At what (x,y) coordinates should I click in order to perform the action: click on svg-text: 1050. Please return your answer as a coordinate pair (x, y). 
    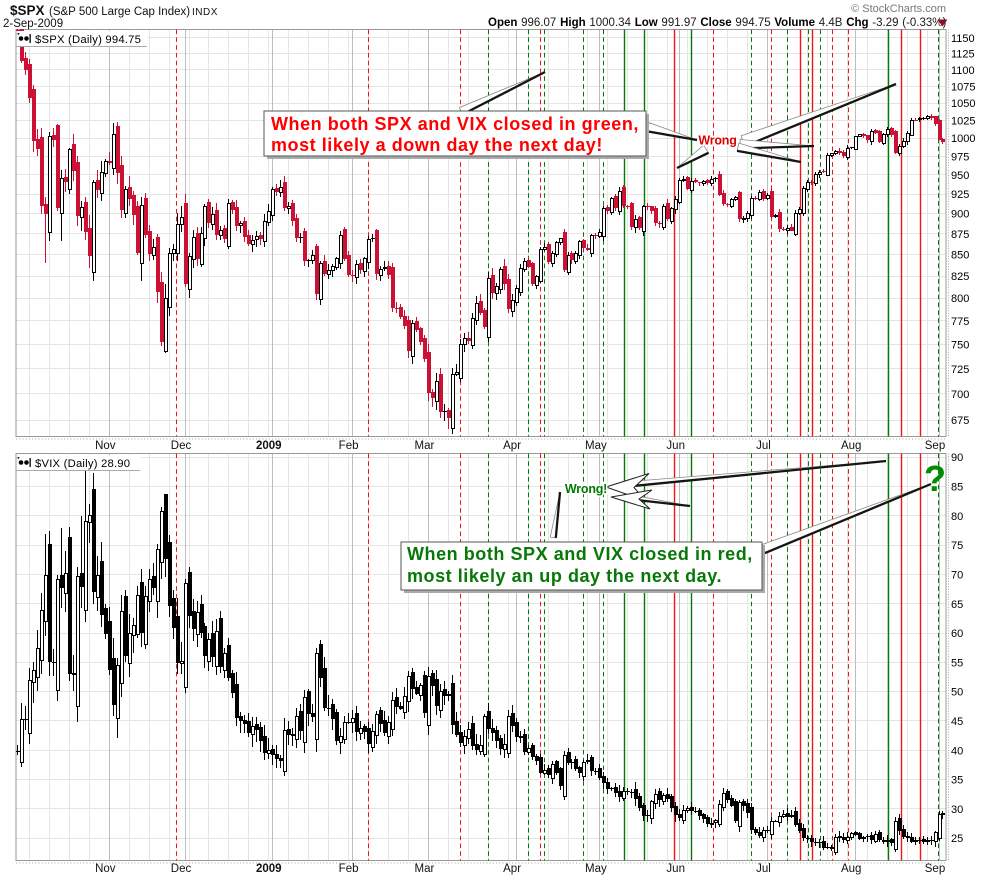
    Looking at the image, I should click on (963, 104).